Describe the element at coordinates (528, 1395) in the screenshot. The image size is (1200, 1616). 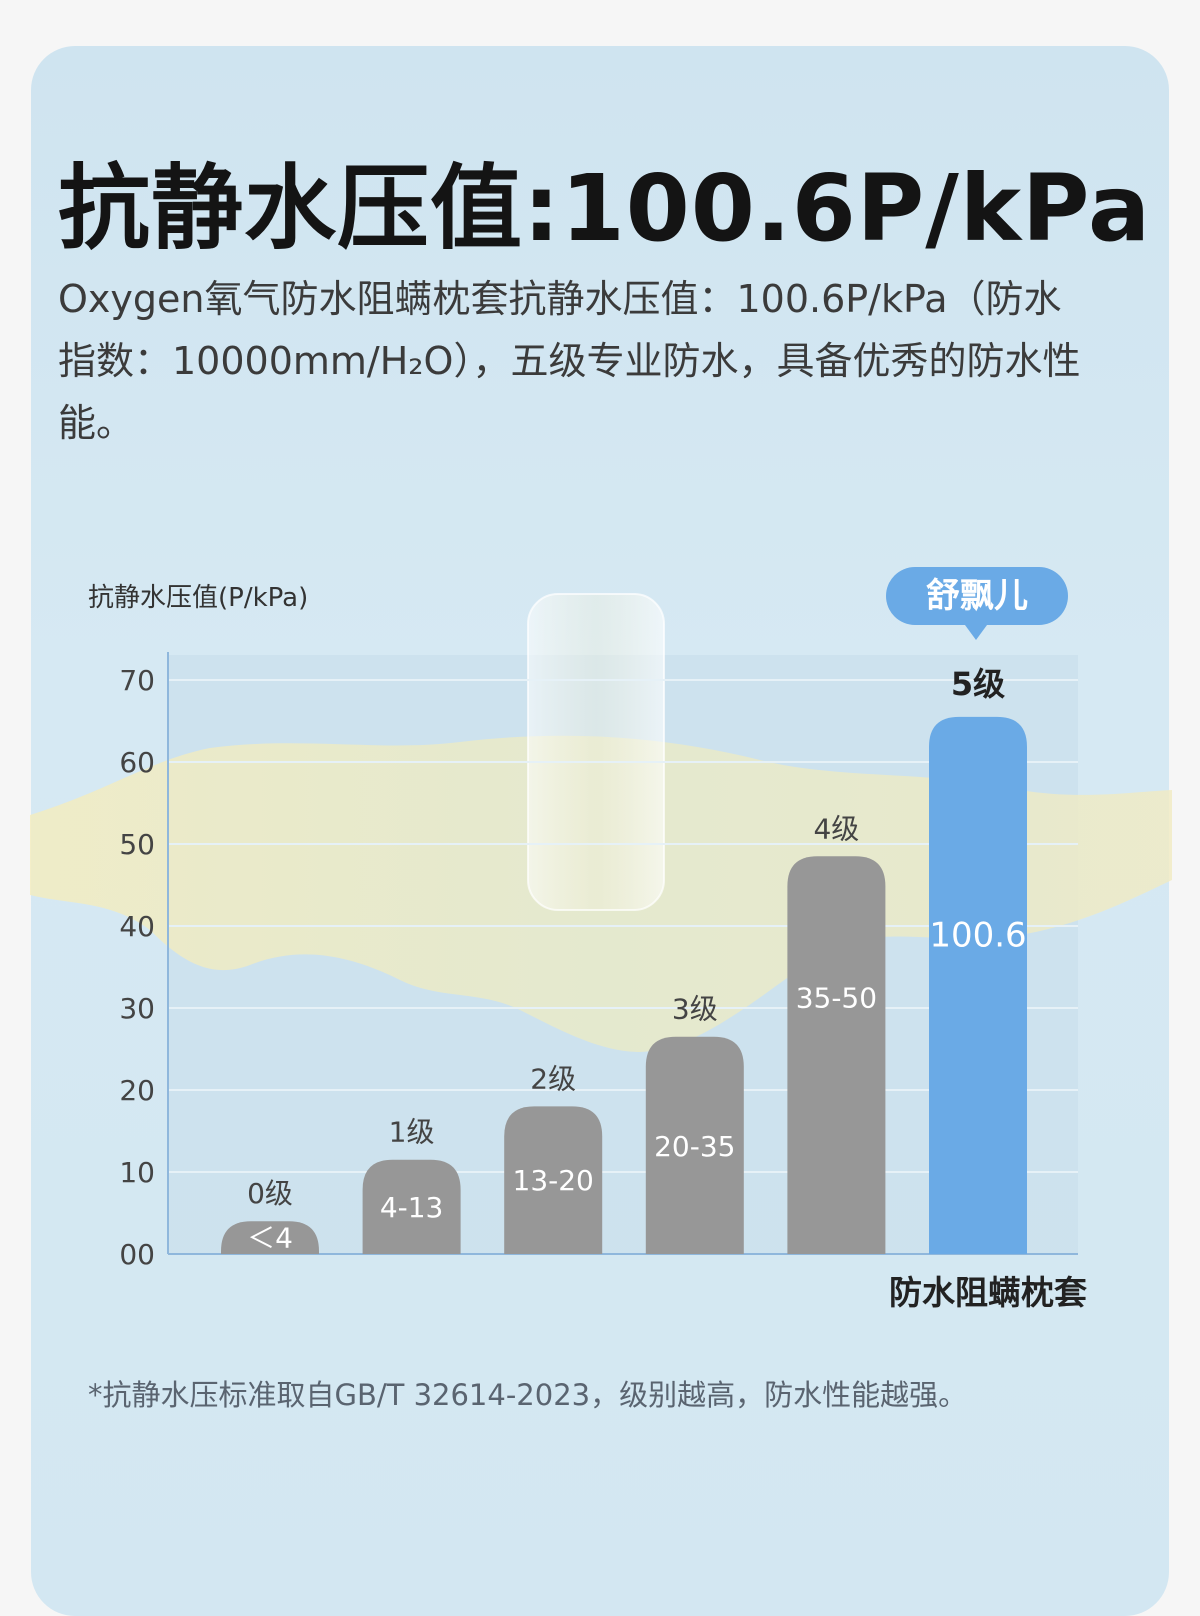
I see `footnote: *抗静水压标准取自GB/T 32614-2023，级别越高，防水性能越强。` at that location.